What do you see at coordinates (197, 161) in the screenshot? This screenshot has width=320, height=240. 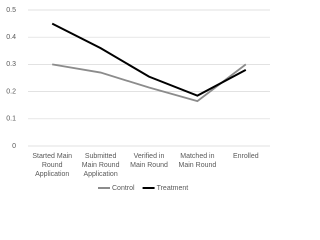 I see `x-tick-label: Matched in Main Round` at bounding box center [197, 161].